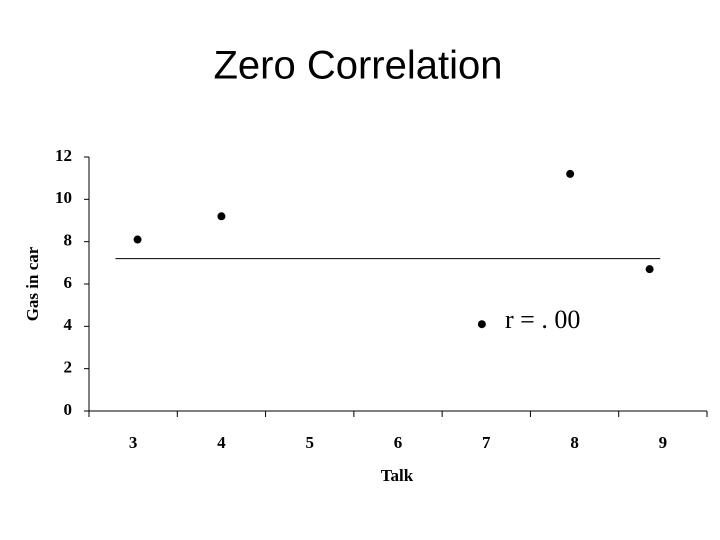  What do you see at coordinates (68, 367) in the screenshot?
I see `y-tick-label: 2` at bounding box center [68, 367].